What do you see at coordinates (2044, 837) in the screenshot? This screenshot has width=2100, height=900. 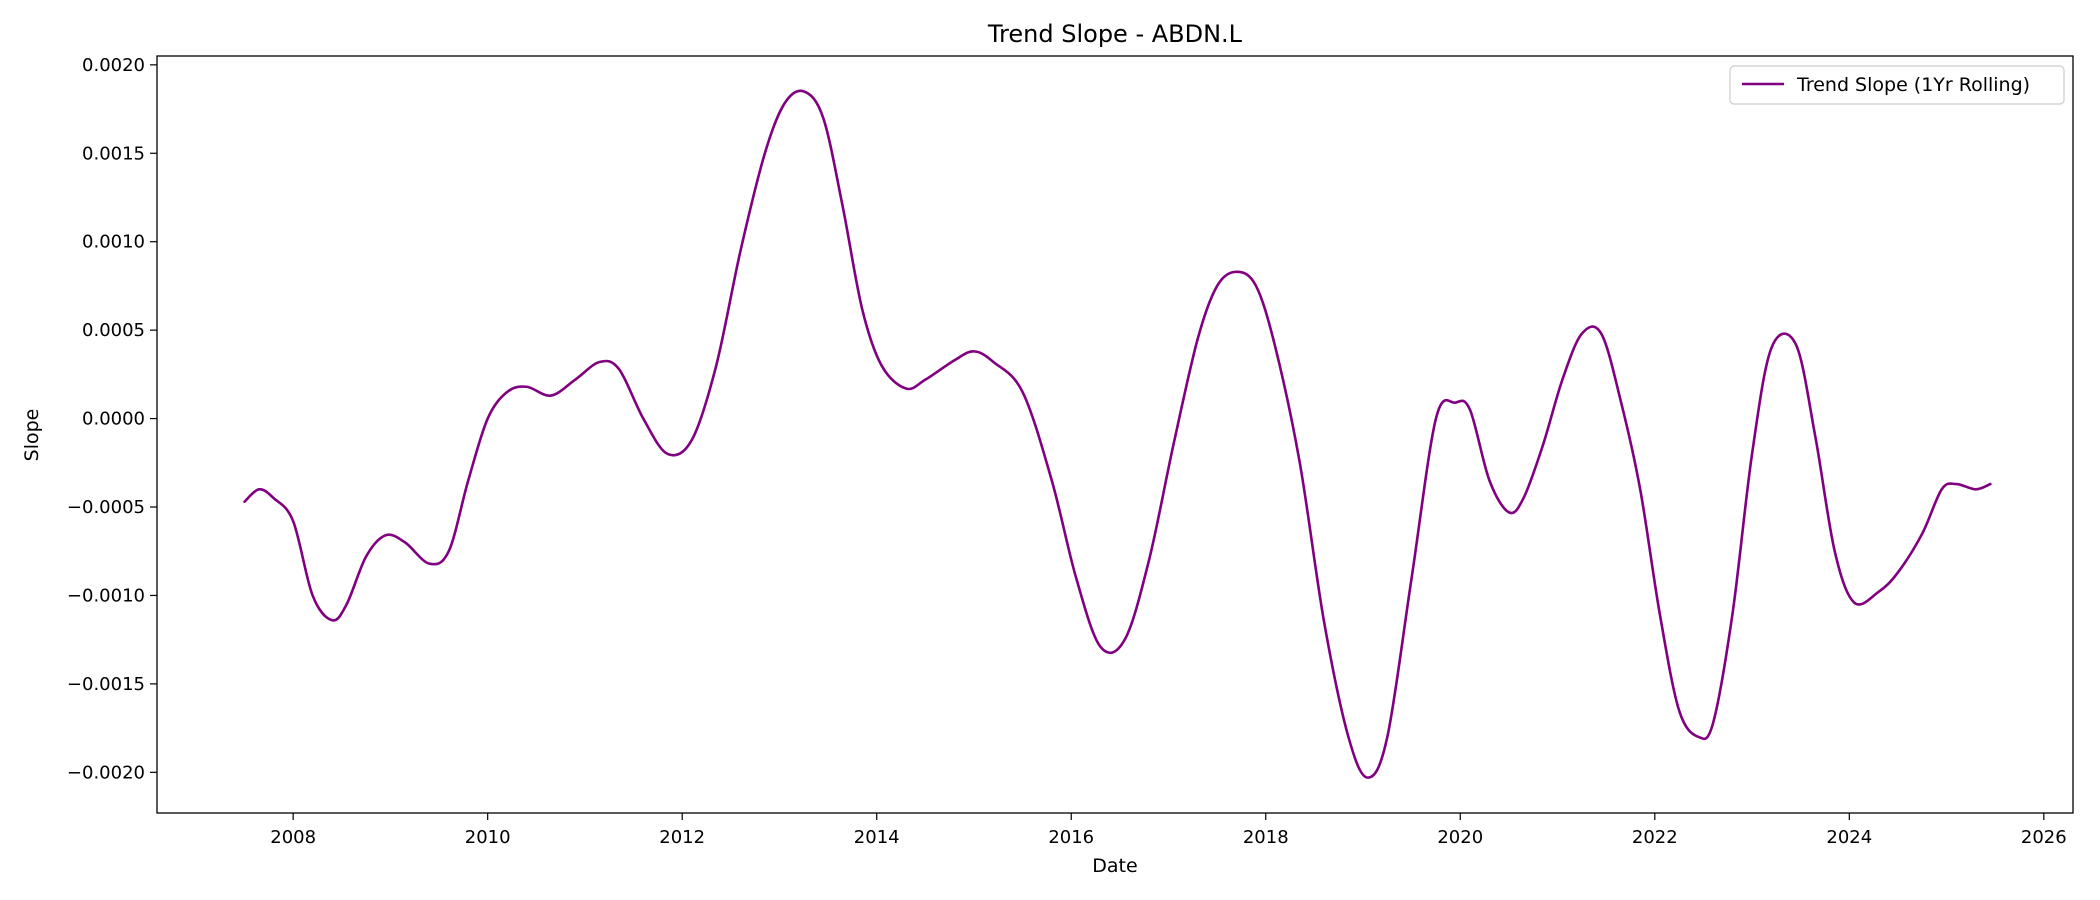 I see `x-tick-label: 2026` at bounding box center [2044, 837].